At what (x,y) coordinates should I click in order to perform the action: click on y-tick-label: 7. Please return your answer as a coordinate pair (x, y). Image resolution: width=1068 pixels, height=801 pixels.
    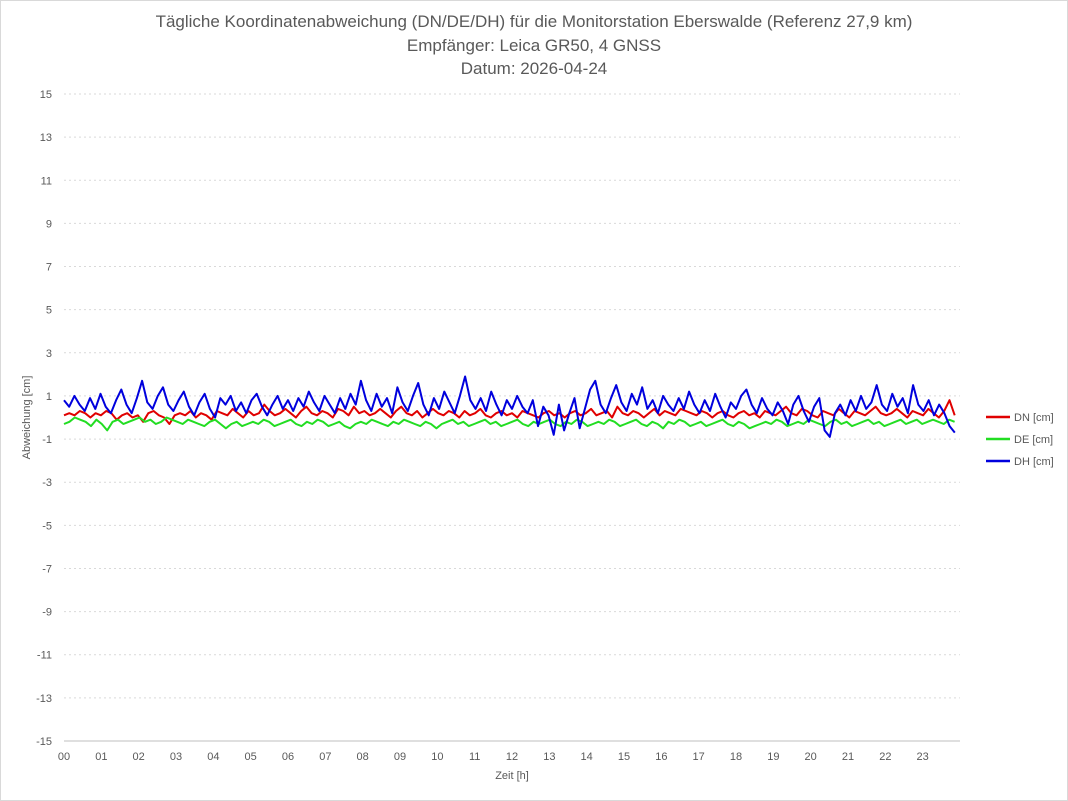
    Looking at the image, I should click on (49, 268).